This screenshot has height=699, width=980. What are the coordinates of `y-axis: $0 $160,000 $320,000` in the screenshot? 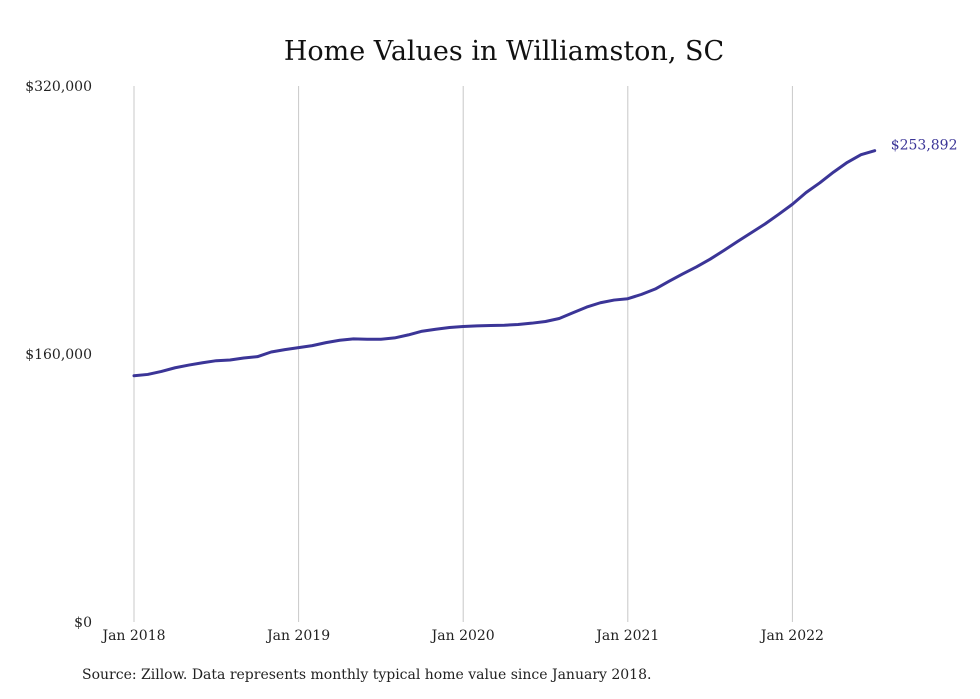 It's located at (58, 355).